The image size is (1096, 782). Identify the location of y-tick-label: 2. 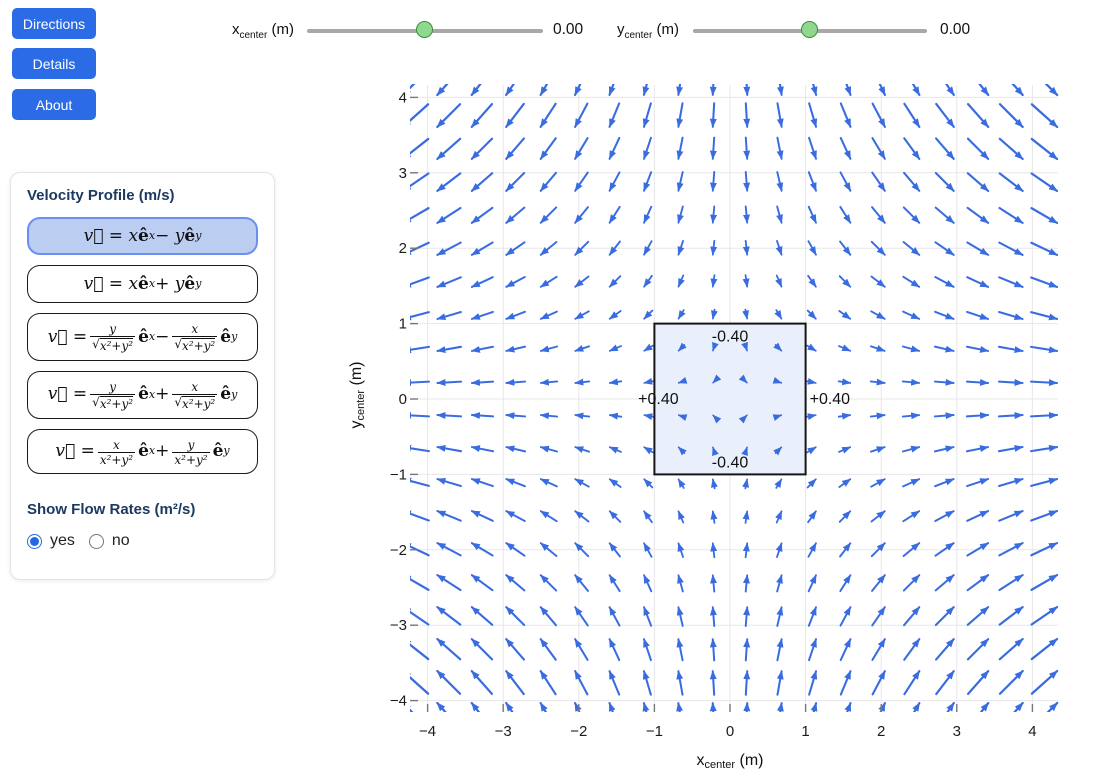
(403, 248).